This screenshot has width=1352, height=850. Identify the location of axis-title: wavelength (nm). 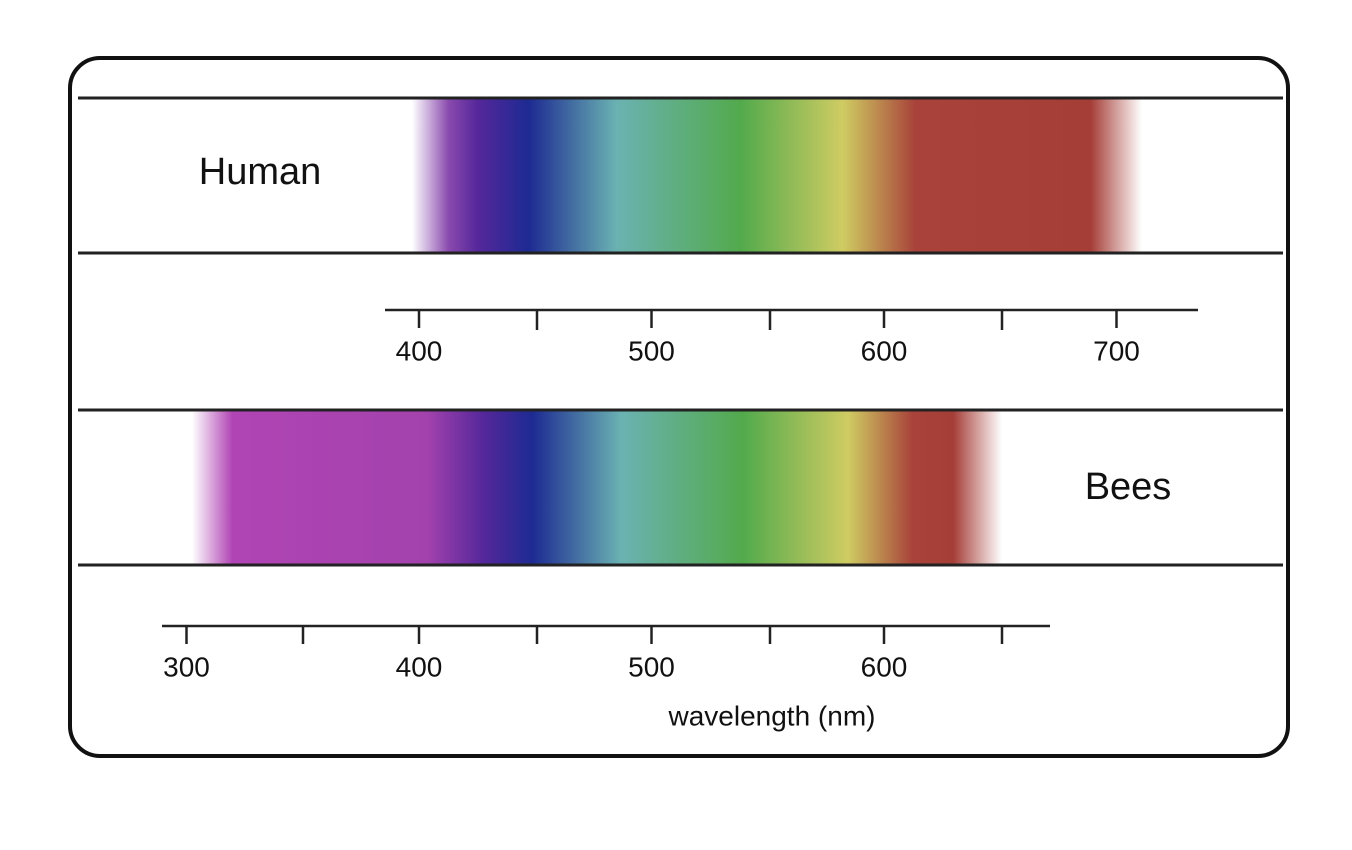
(772, 715).